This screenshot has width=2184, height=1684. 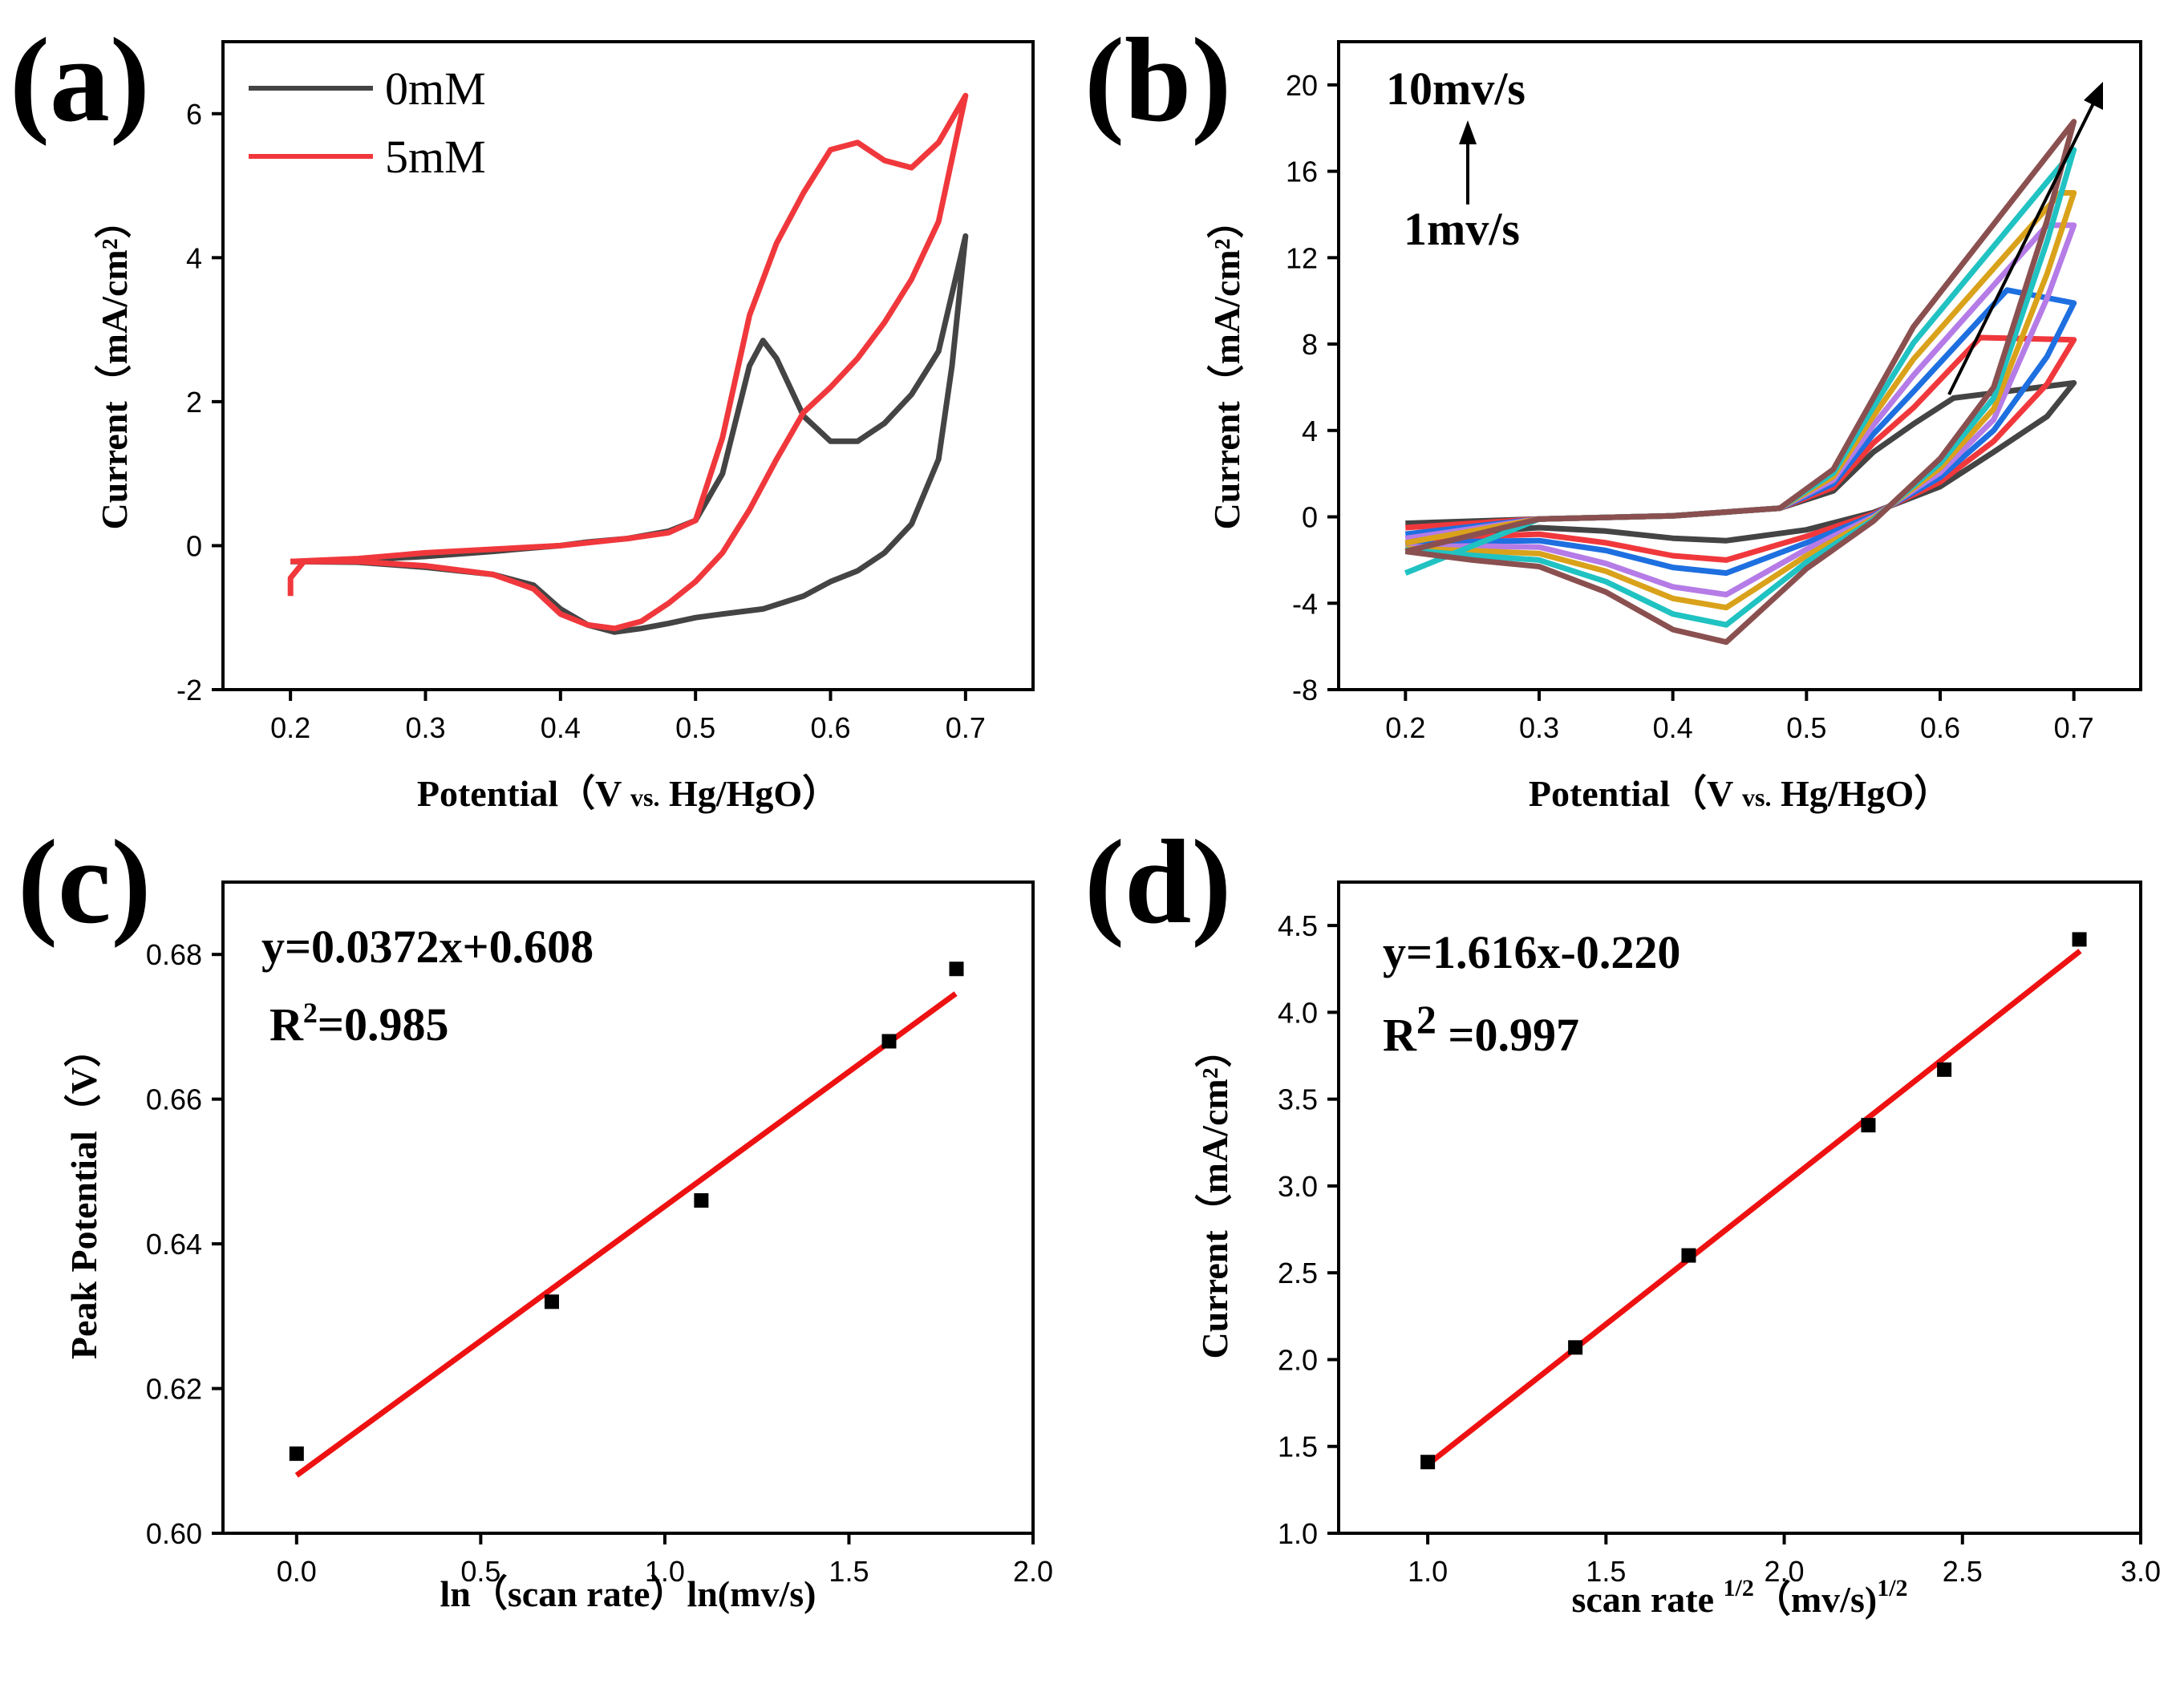 I want to click on annotation-up-arrow-head, so click(x=1468, y=132).